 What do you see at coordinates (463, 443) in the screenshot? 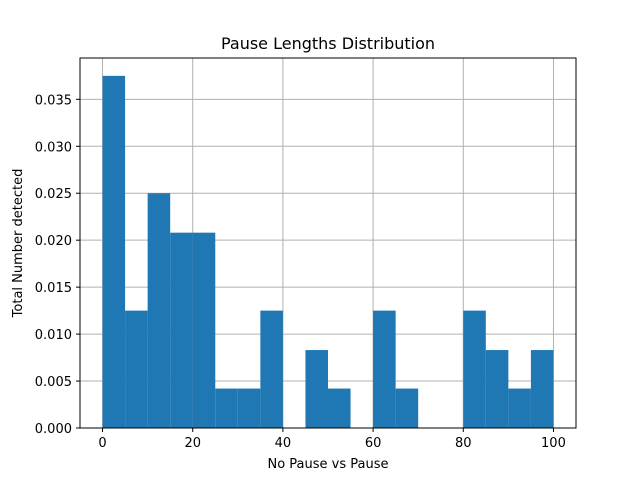
I see `x-tick-label-4: 80` at bounding box center [463, 443].